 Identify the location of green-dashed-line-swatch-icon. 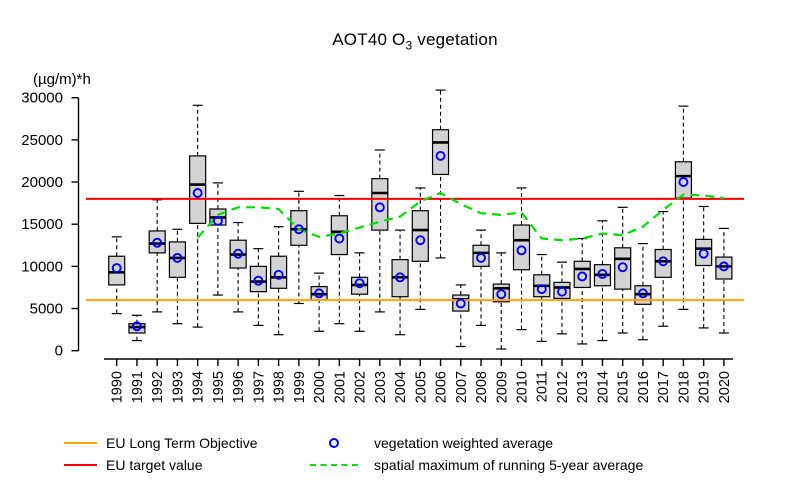
(334, 465).